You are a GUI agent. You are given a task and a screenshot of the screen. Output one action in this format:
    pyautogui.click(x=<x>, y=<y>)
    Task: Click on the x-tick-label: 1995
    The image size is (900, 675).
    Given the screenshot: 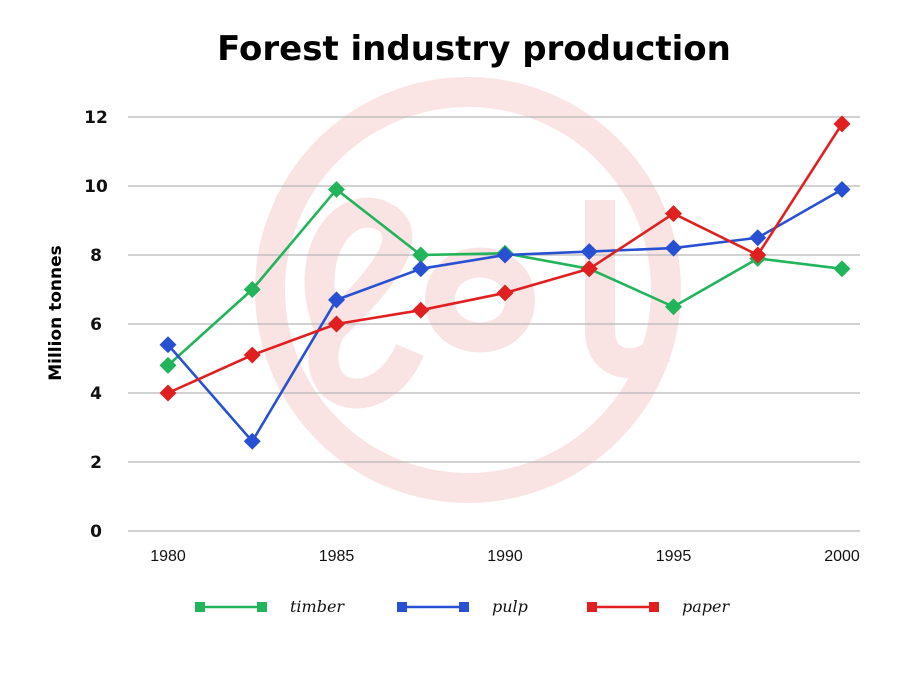 What is the action you would take?
    pyautogui.click(x=674, y=556)
    